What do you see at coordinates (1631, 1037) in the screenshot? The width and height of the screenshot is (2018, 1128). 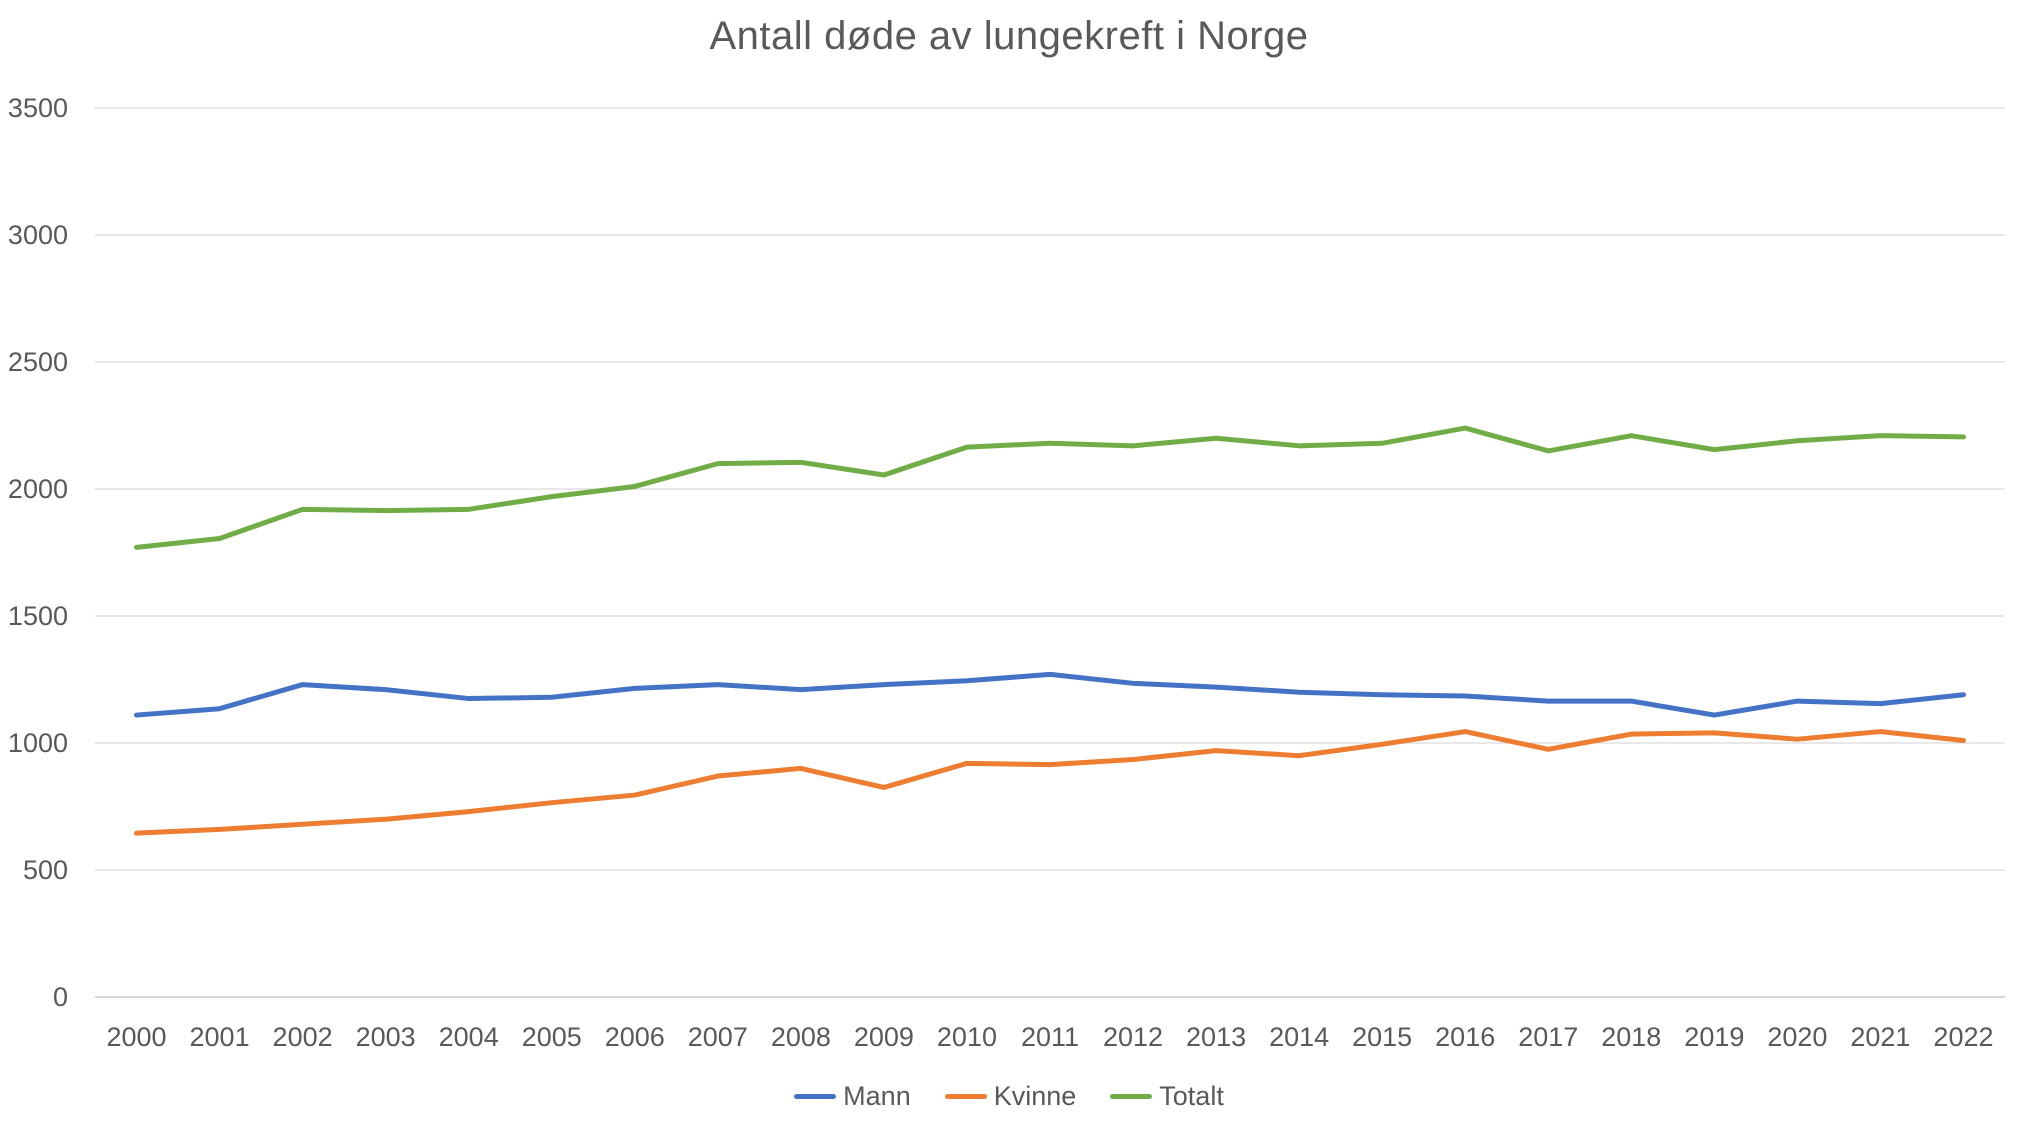 I see `x-tick-label: 2018` at bounding box center [1631, 1037].